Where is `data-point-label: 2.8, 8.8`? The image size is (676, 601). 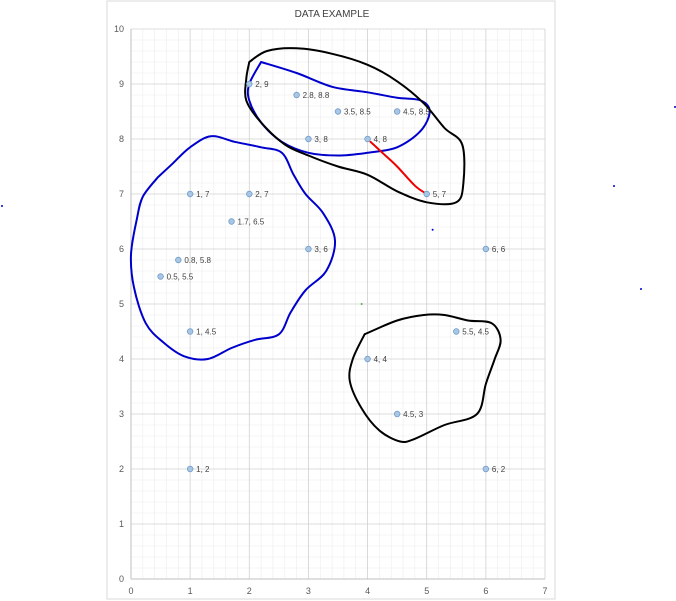
data-point-label: 2.8, 8.8 is located at coordinates (316, 95).